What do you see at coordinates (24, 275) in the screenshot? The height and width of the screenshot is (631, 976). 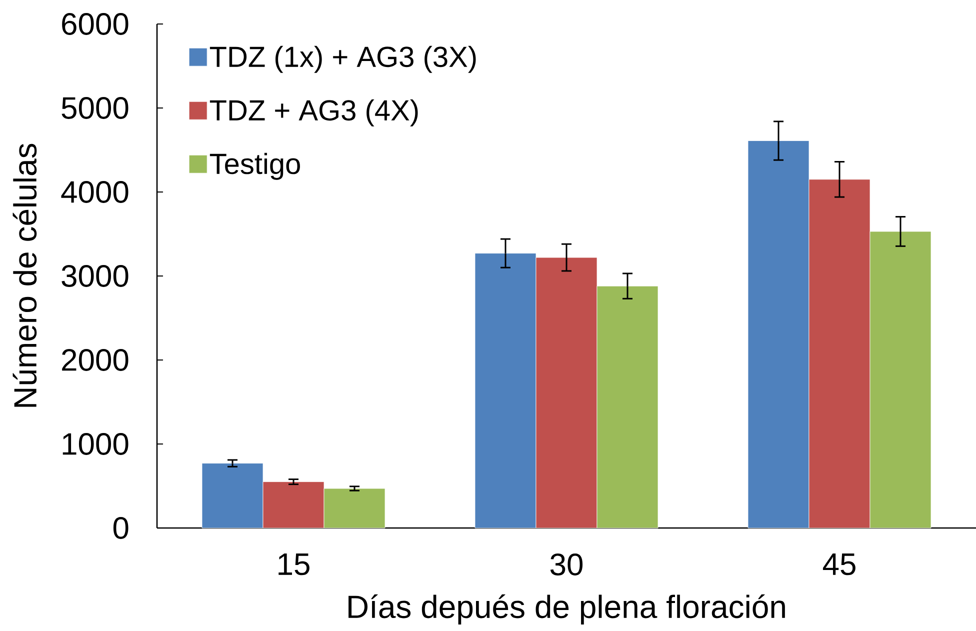 I see `y-axis-title: Número de células` at bounding box center [24, 275].